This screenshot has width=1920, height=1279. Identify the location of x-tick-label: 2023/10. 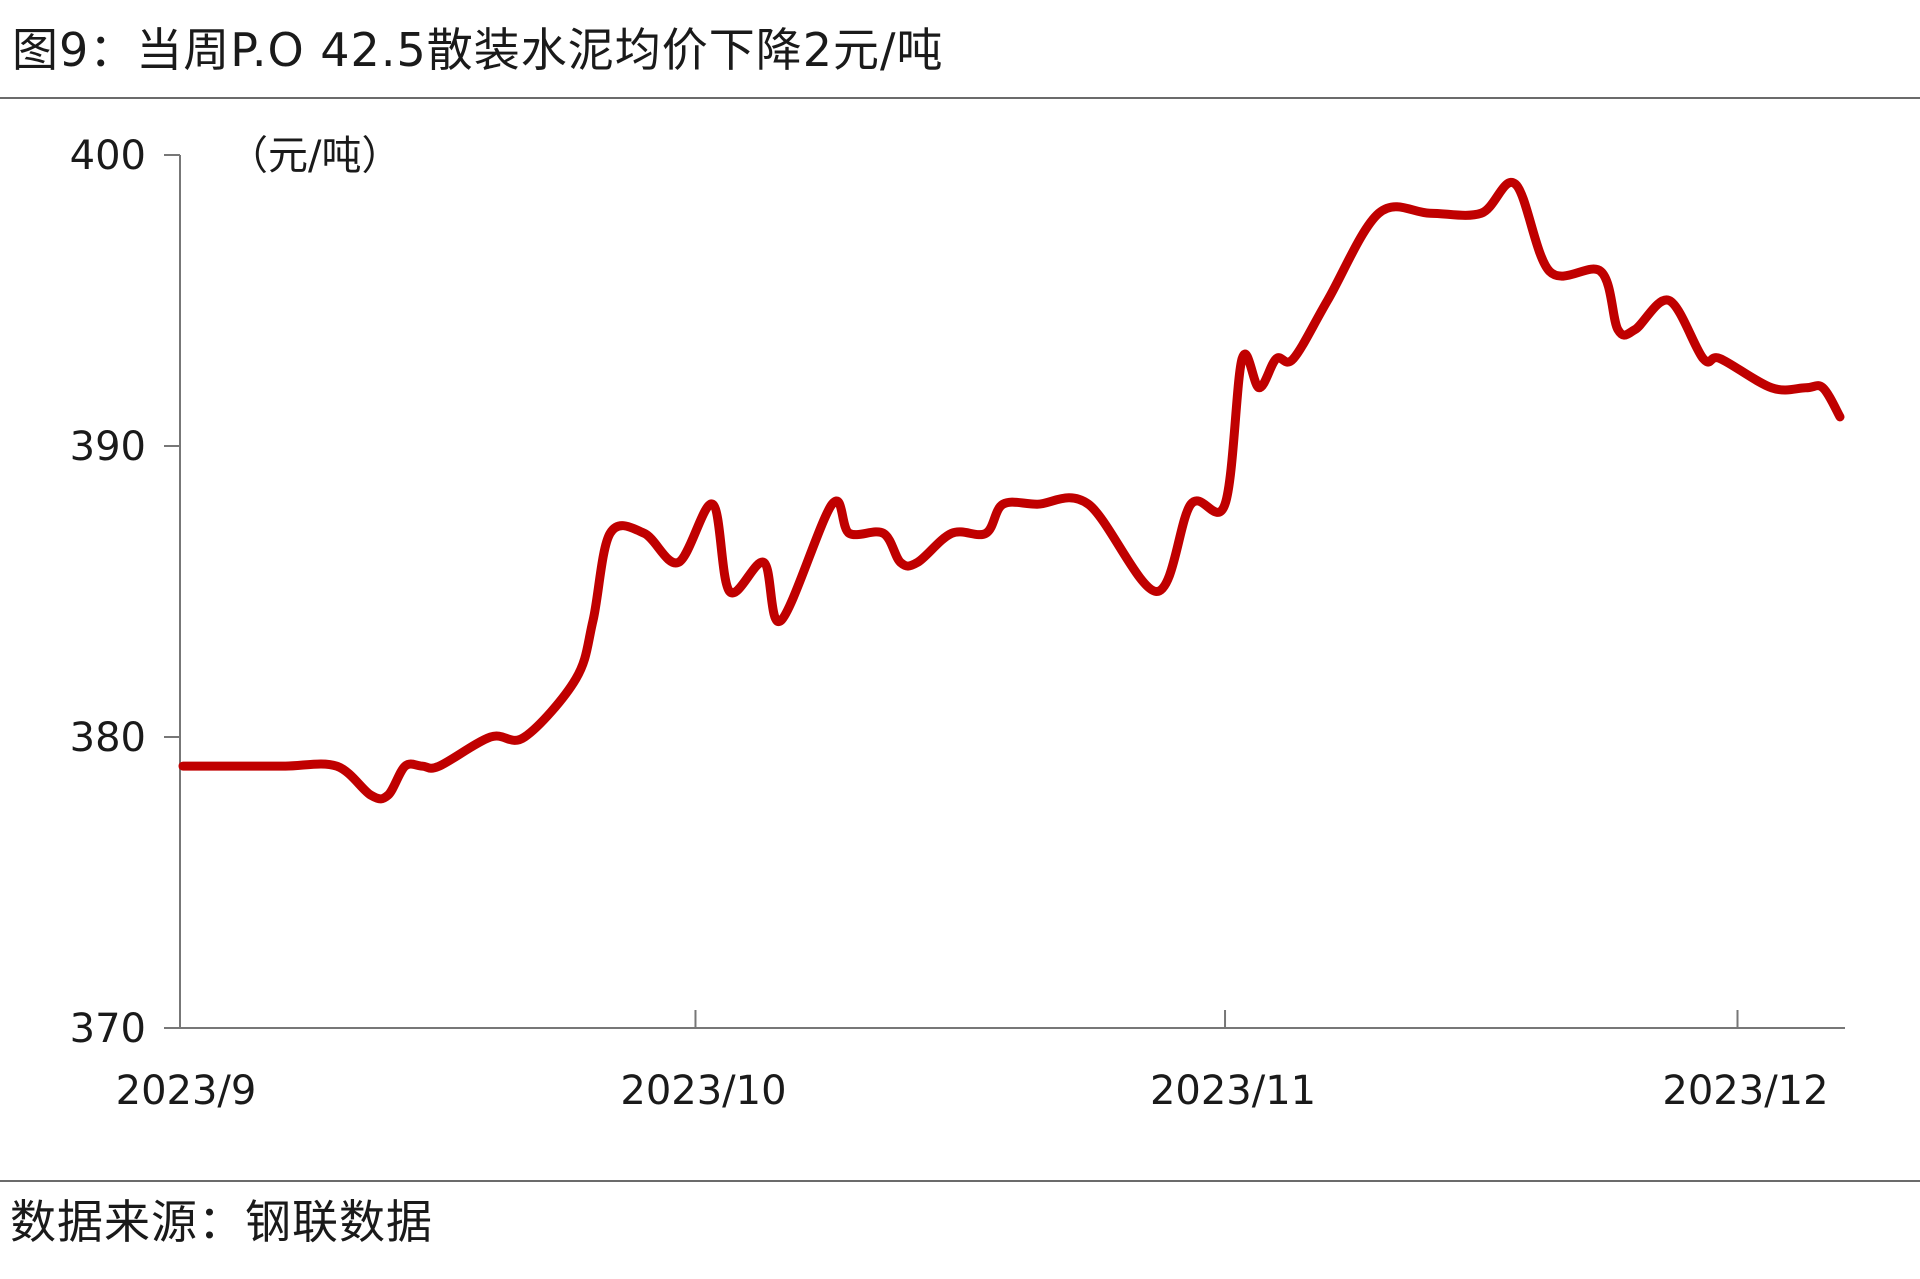
(703, 1091).